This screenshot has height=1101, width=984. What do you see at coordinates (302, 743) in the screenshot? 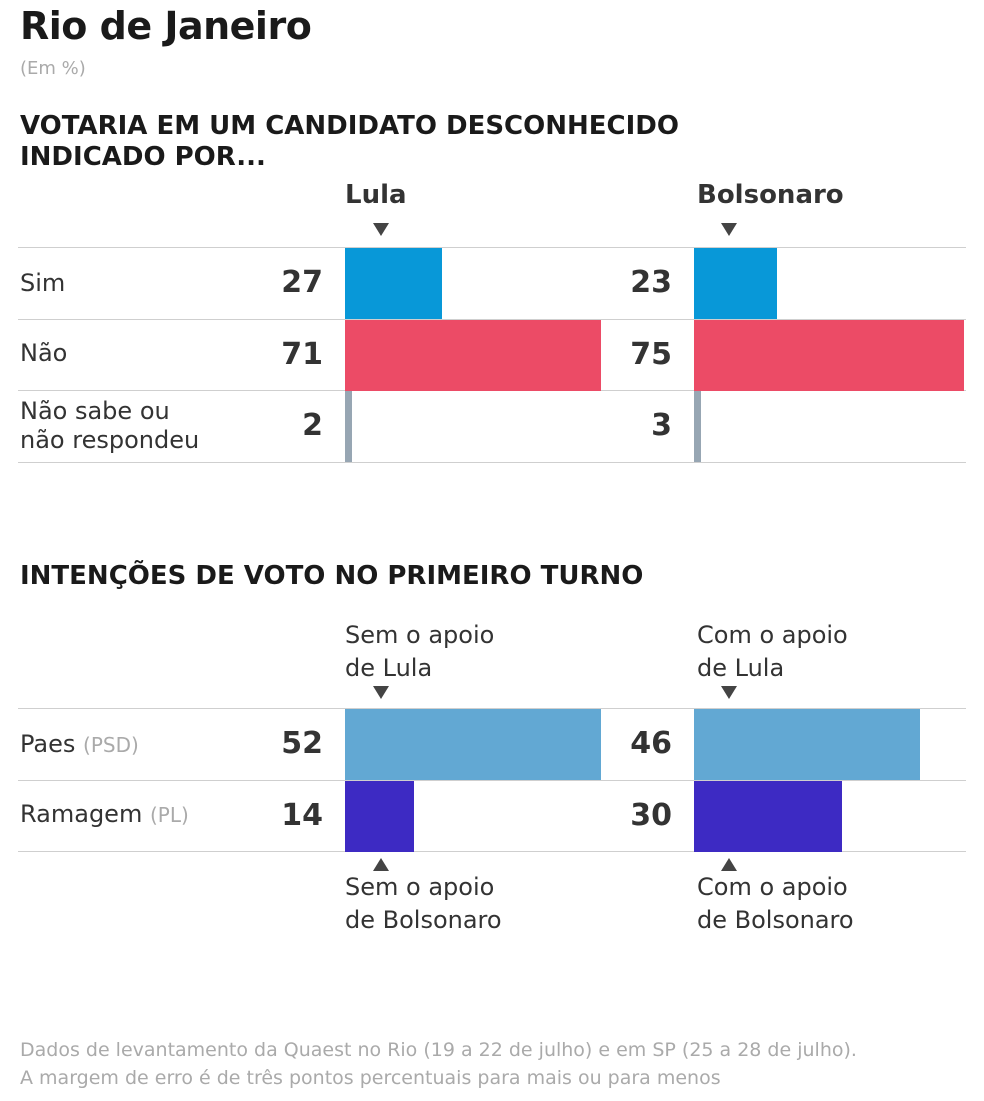
I see `value-label: 52` at bounding box center [302, 743].